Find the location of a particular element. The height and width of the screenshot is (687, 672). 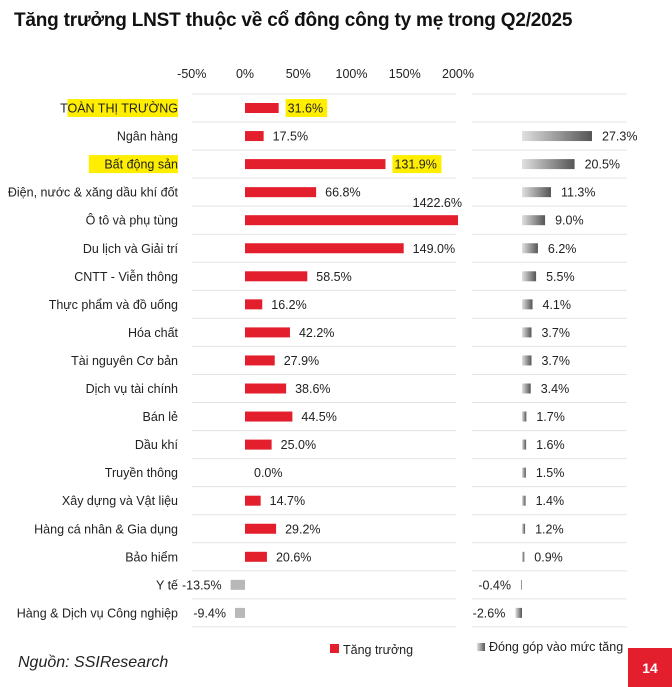

category-label: Truyền thông is located at coordinates (141, 473).